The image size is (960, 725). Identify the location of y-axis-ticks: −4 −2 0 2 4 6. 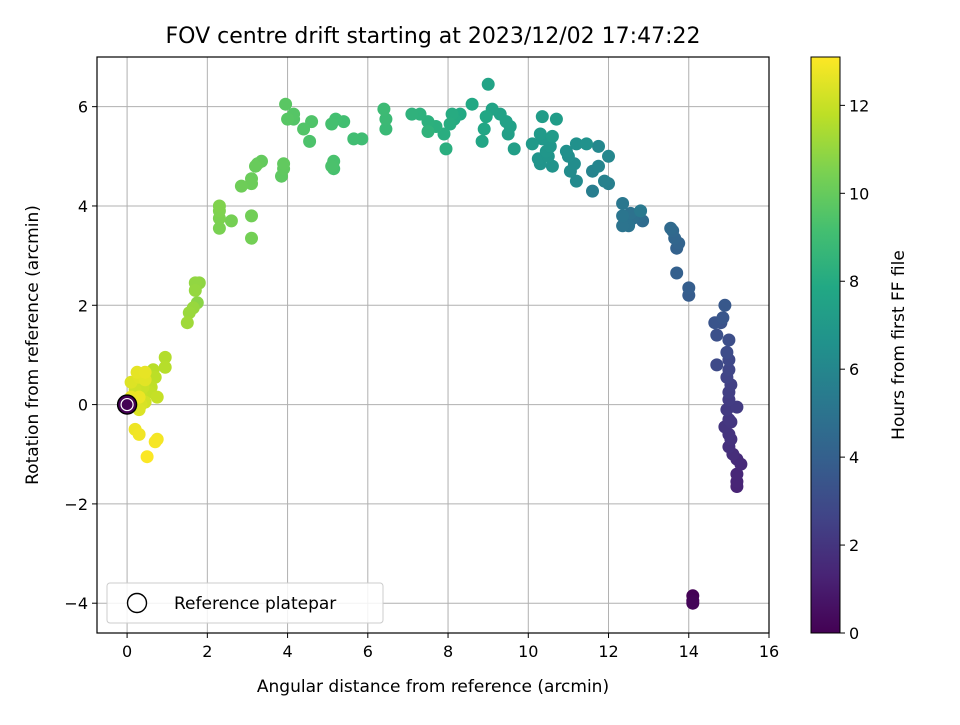
(80, 355).